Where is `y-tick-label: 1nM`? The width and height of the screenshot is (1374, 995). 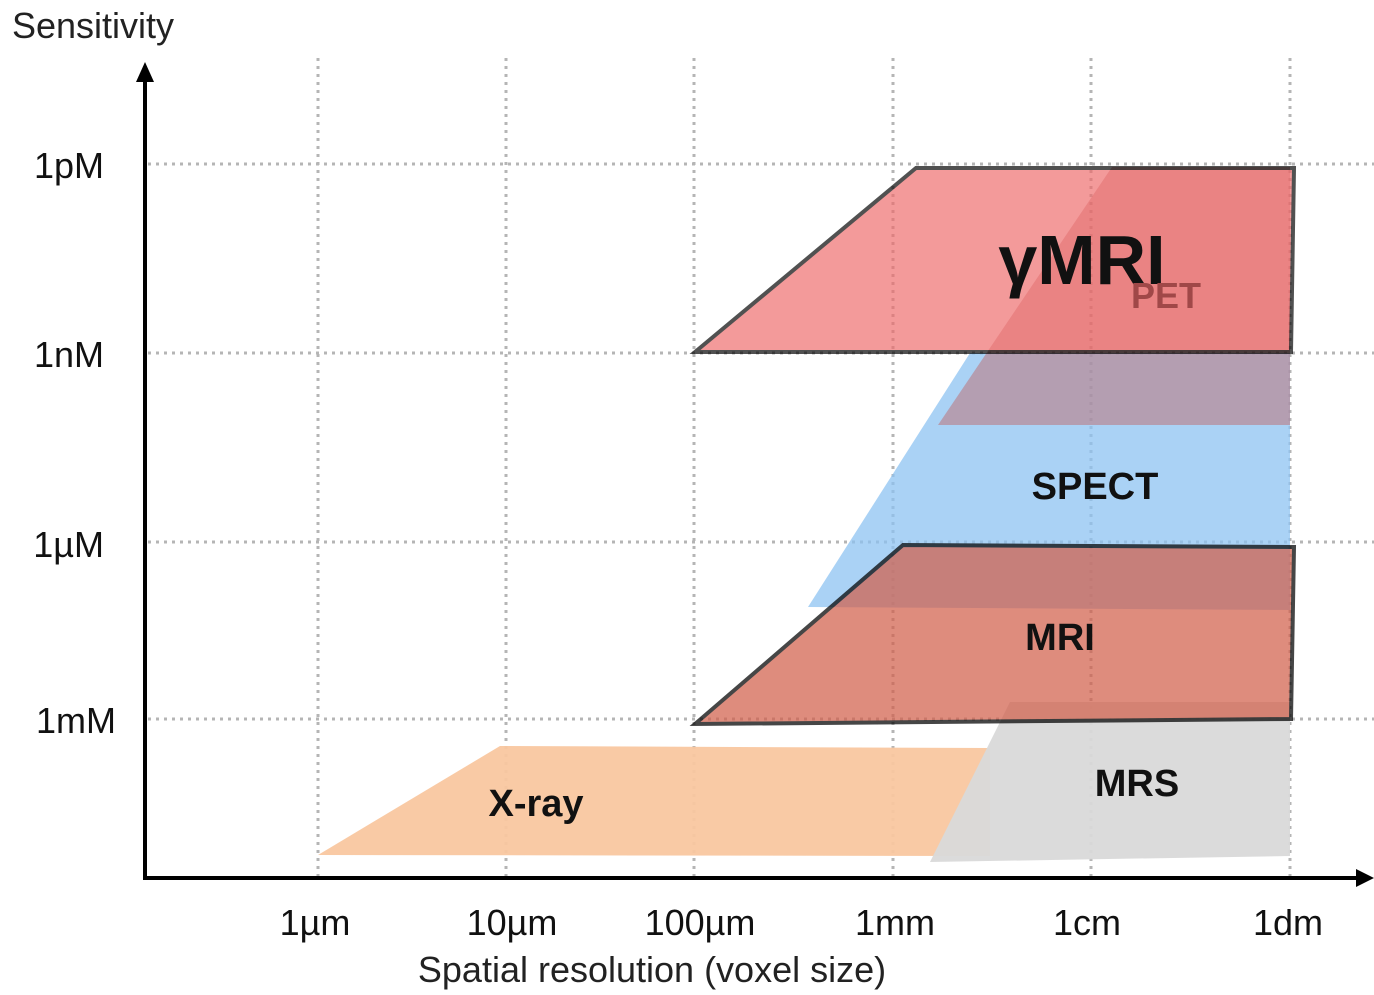
y-tick-label: 1nM is located at coordinates (69, 354).